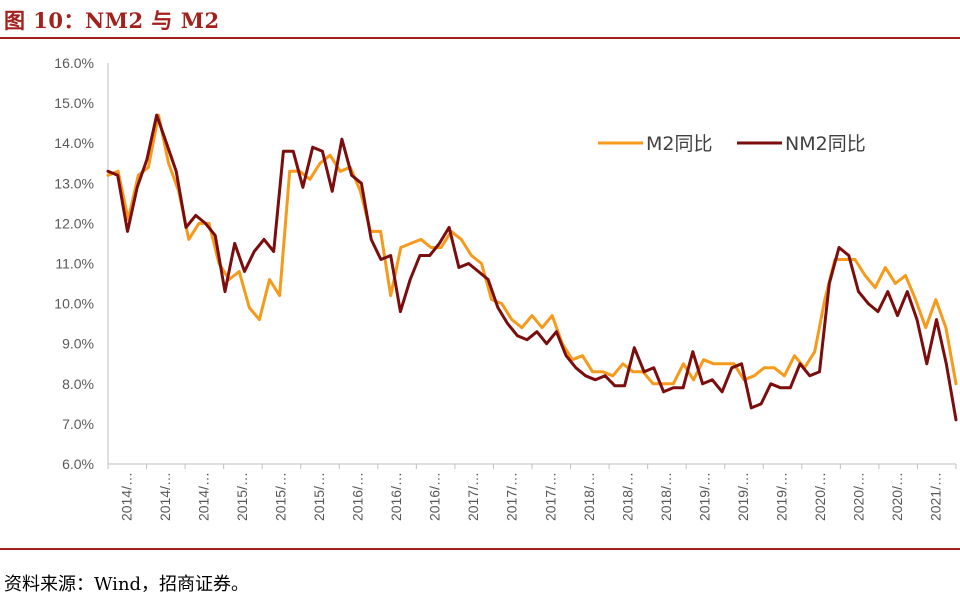 This screenshot has height=599, width=960. Describe the element at coordinates (78, 384) in the screenshot. I see `y-tick-label: 8.0%` at that location.